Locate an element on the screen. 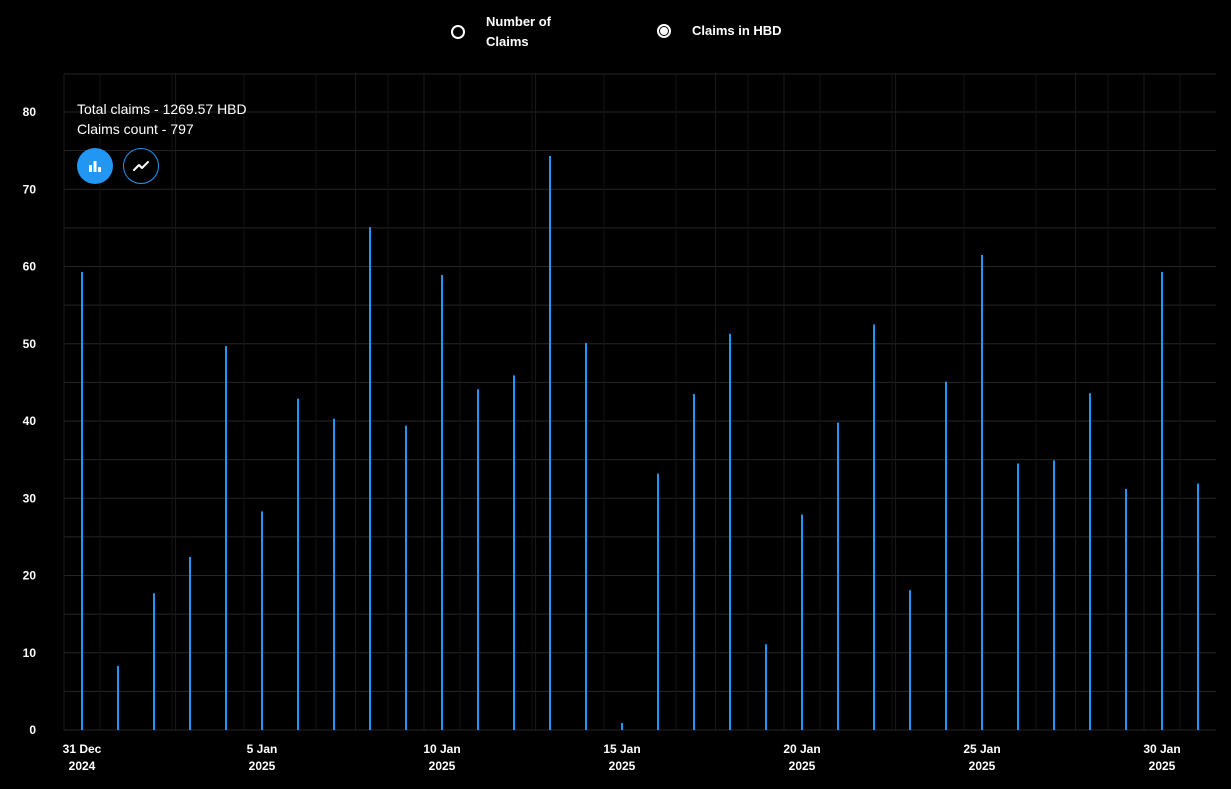  y-tick-label: 30 is located at coordinates (30, 498).